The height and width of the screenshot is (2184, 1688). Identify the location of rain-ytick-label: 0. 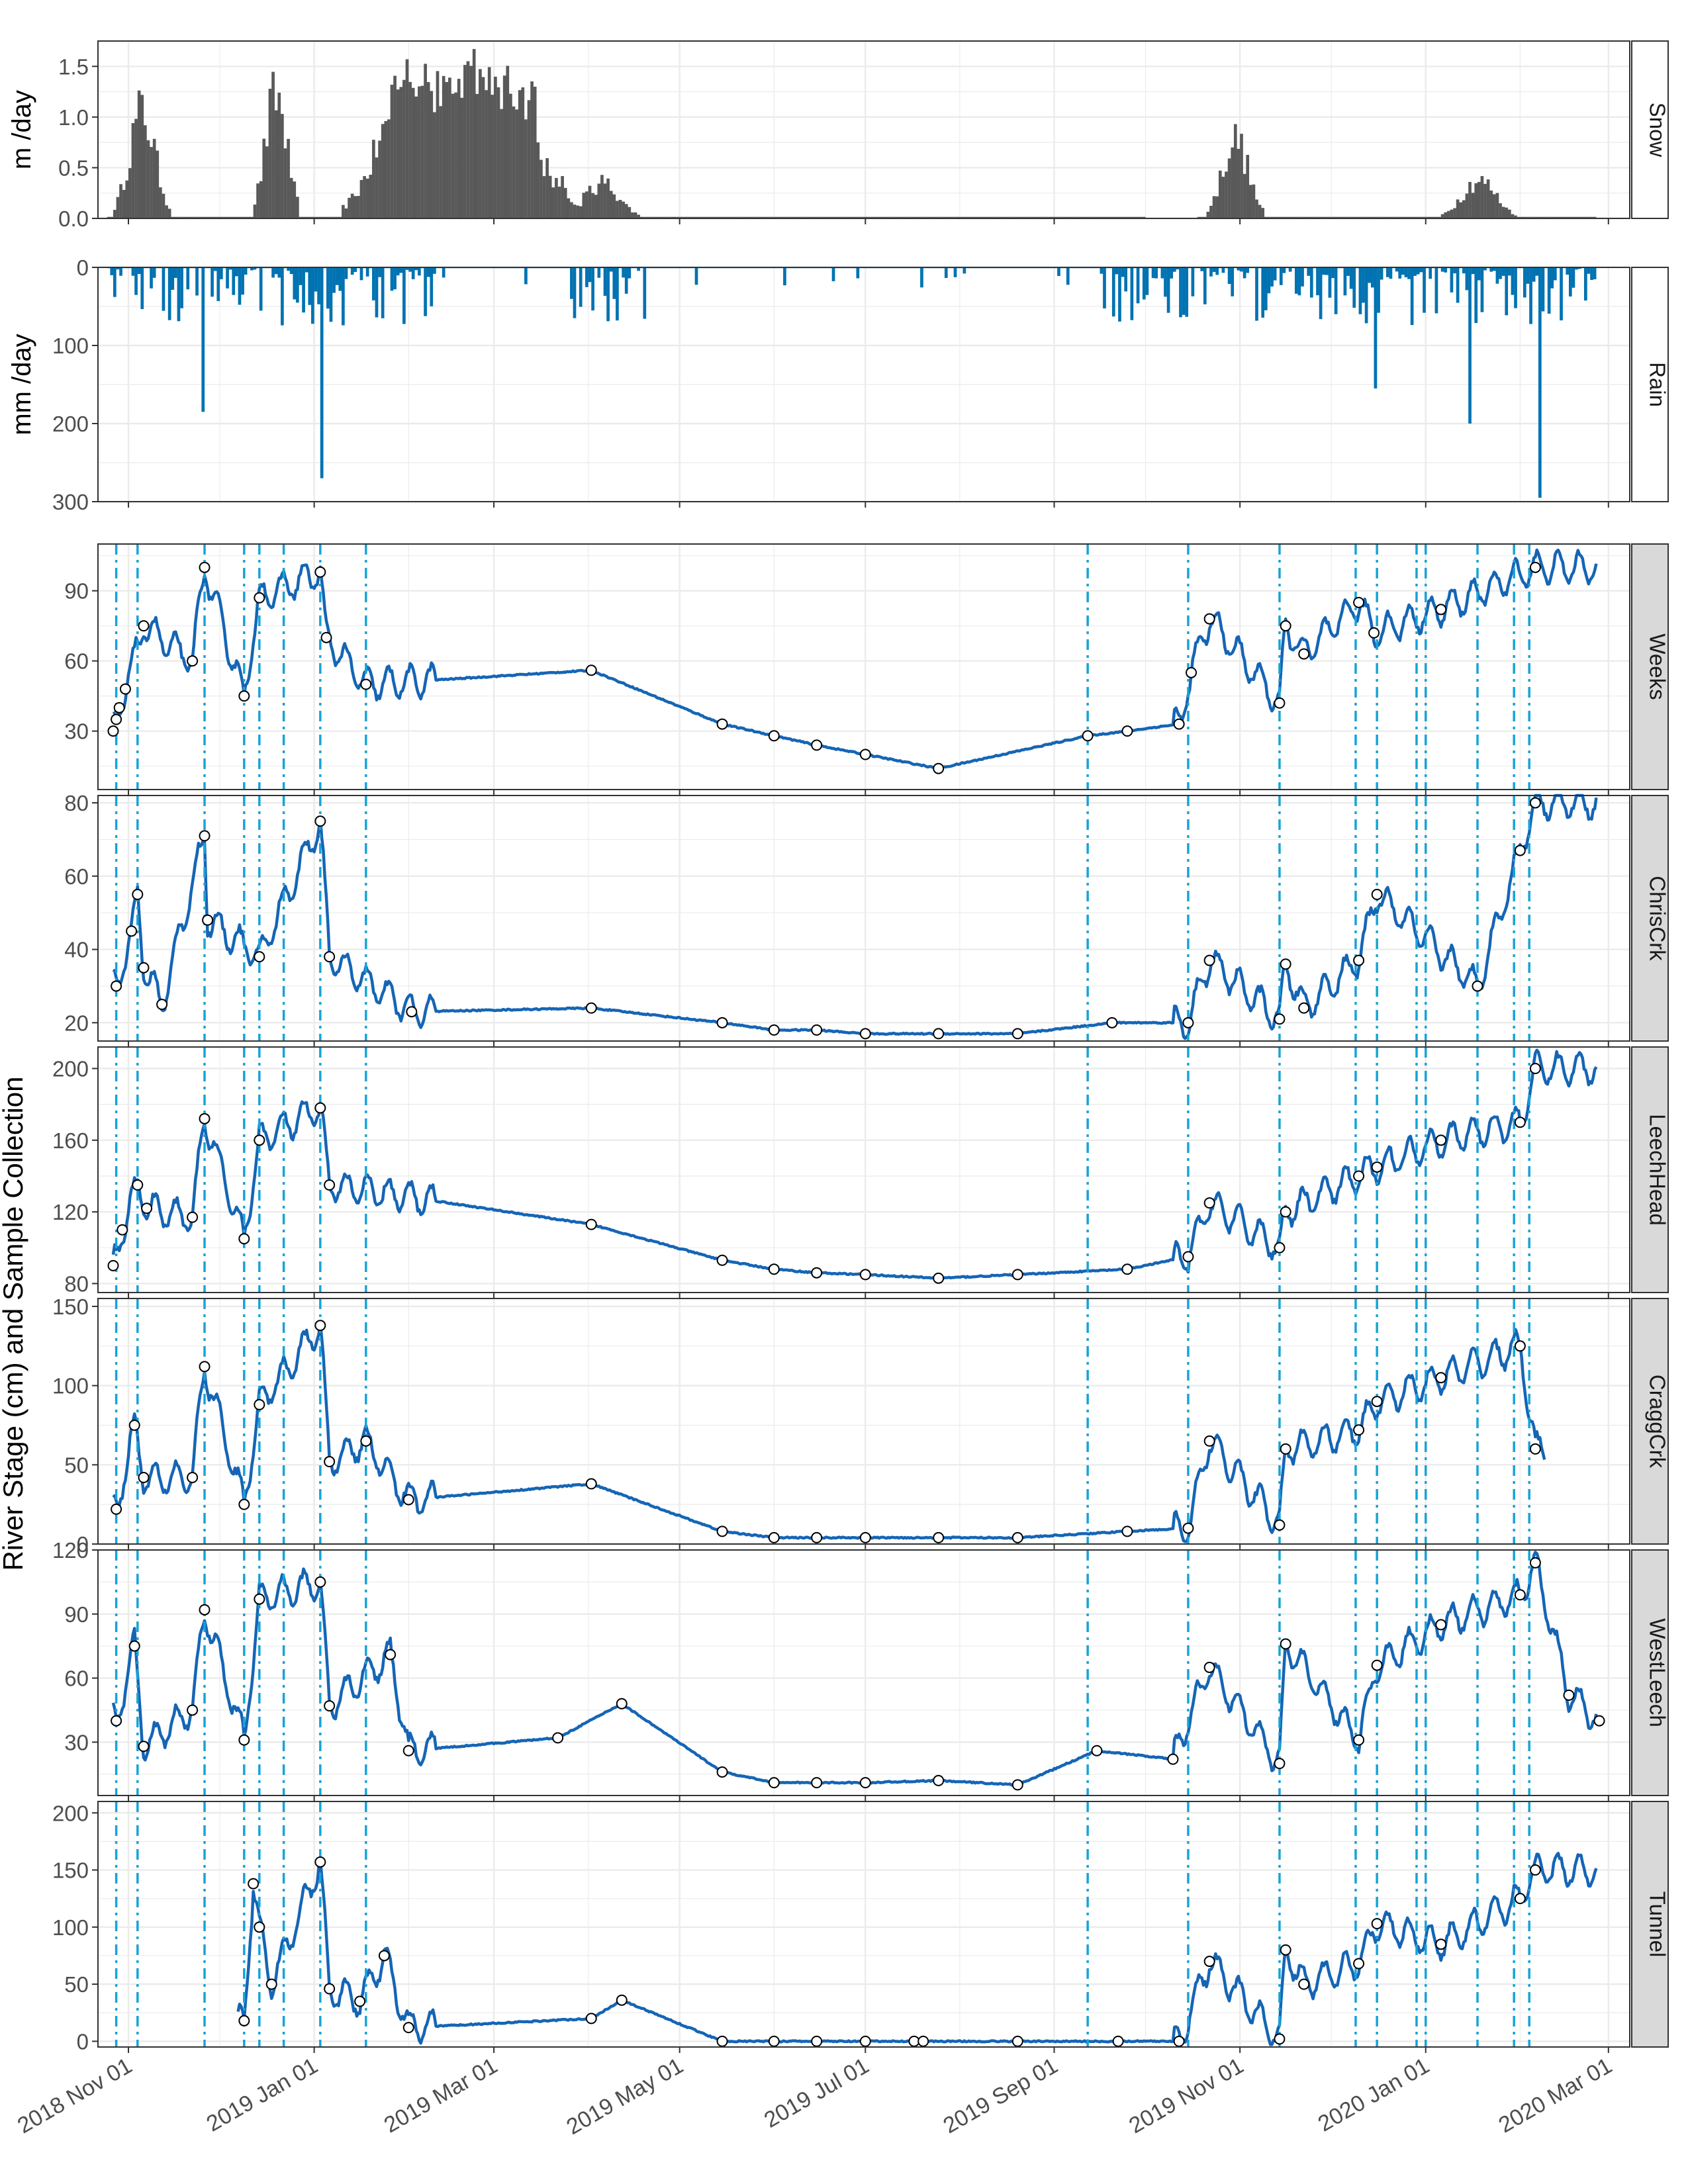
(83, 267).